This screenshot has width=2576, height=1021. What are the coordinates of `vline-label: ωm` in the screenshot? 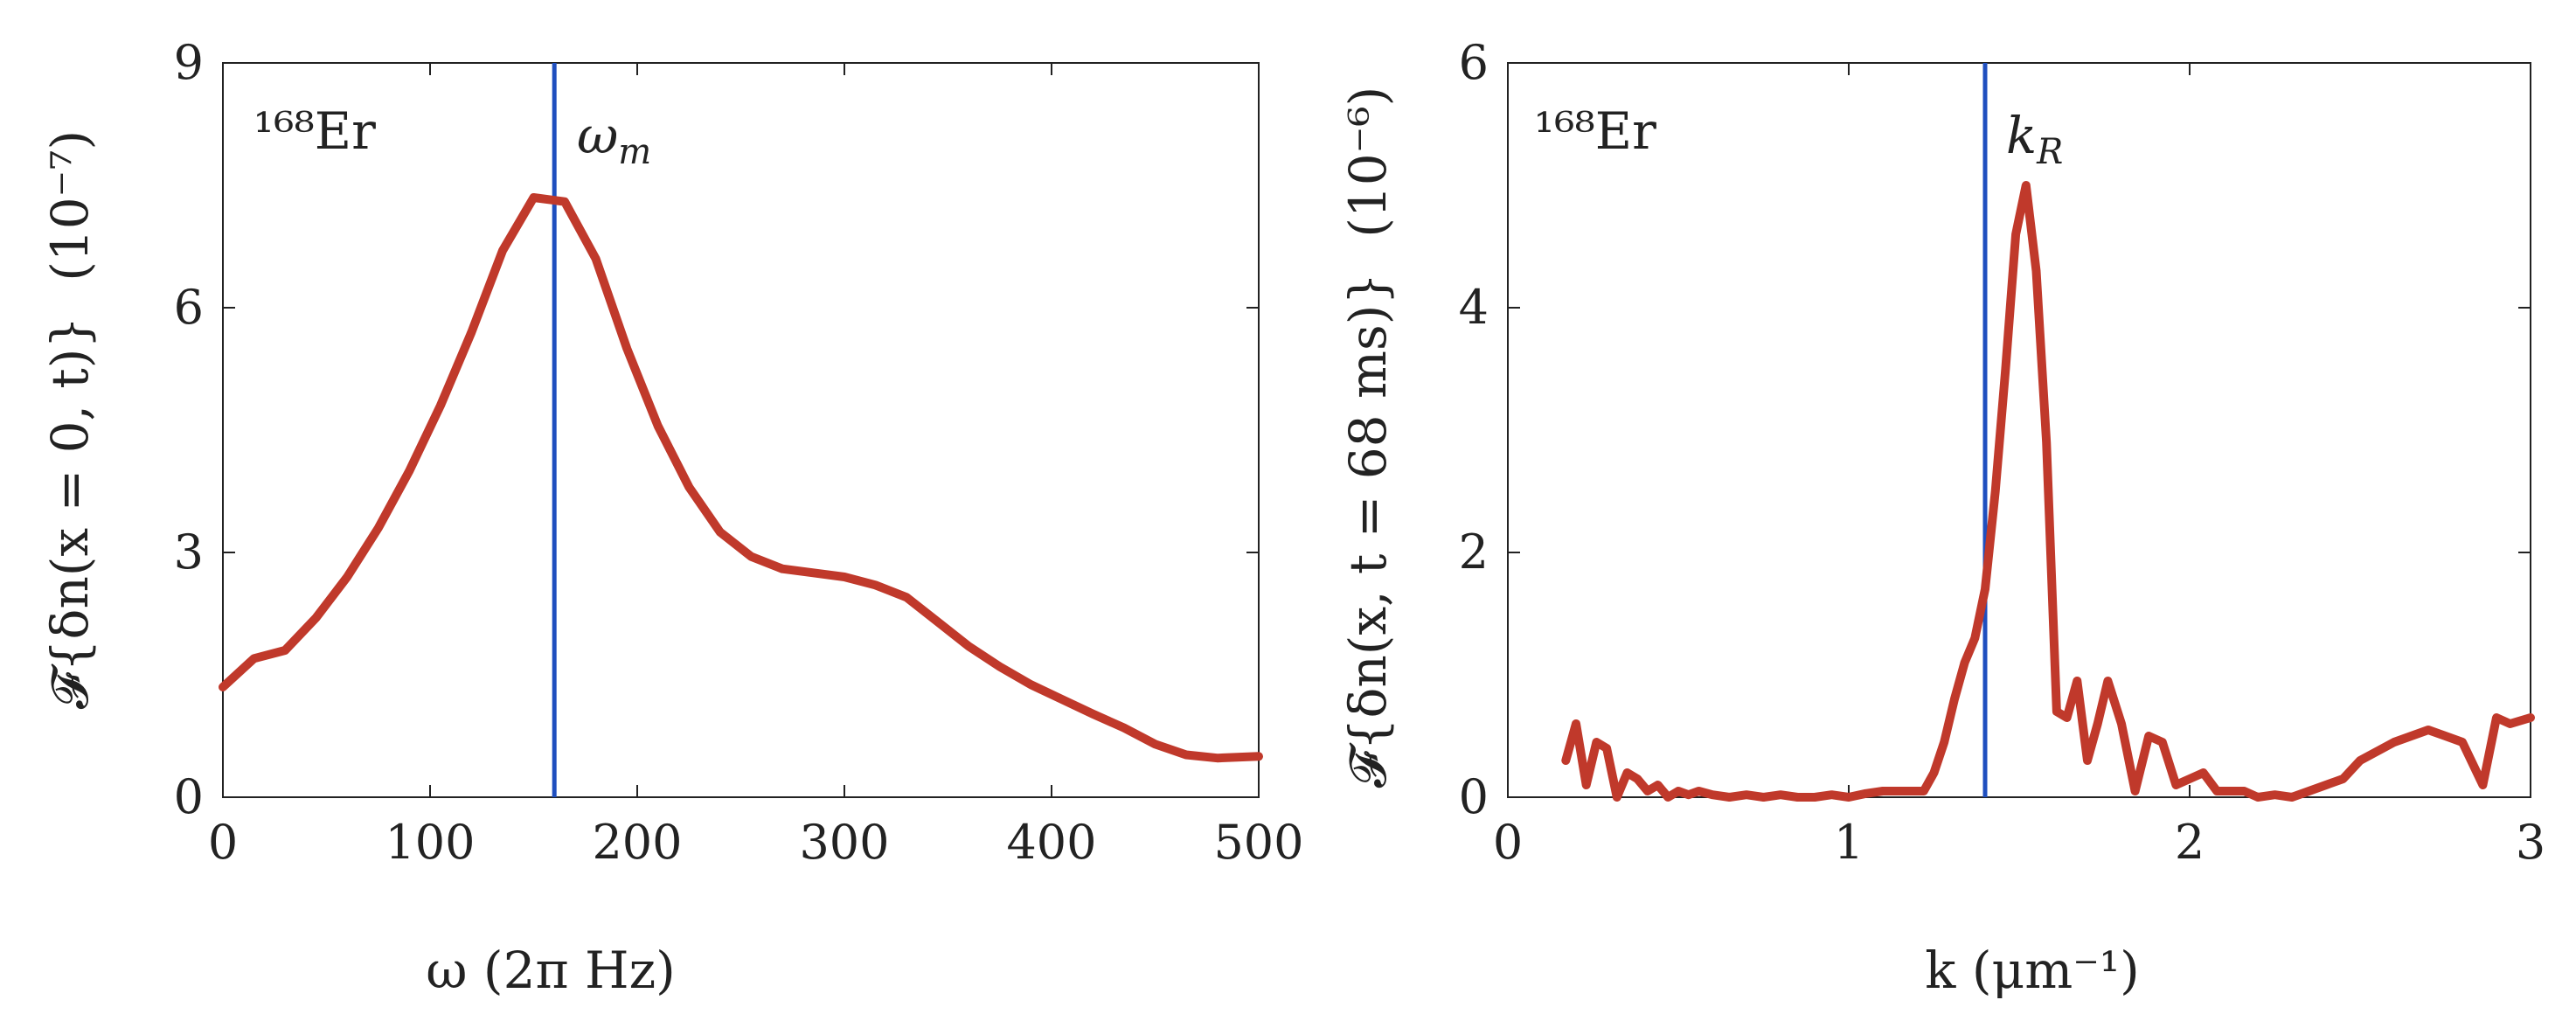 It's located at (614, 139).